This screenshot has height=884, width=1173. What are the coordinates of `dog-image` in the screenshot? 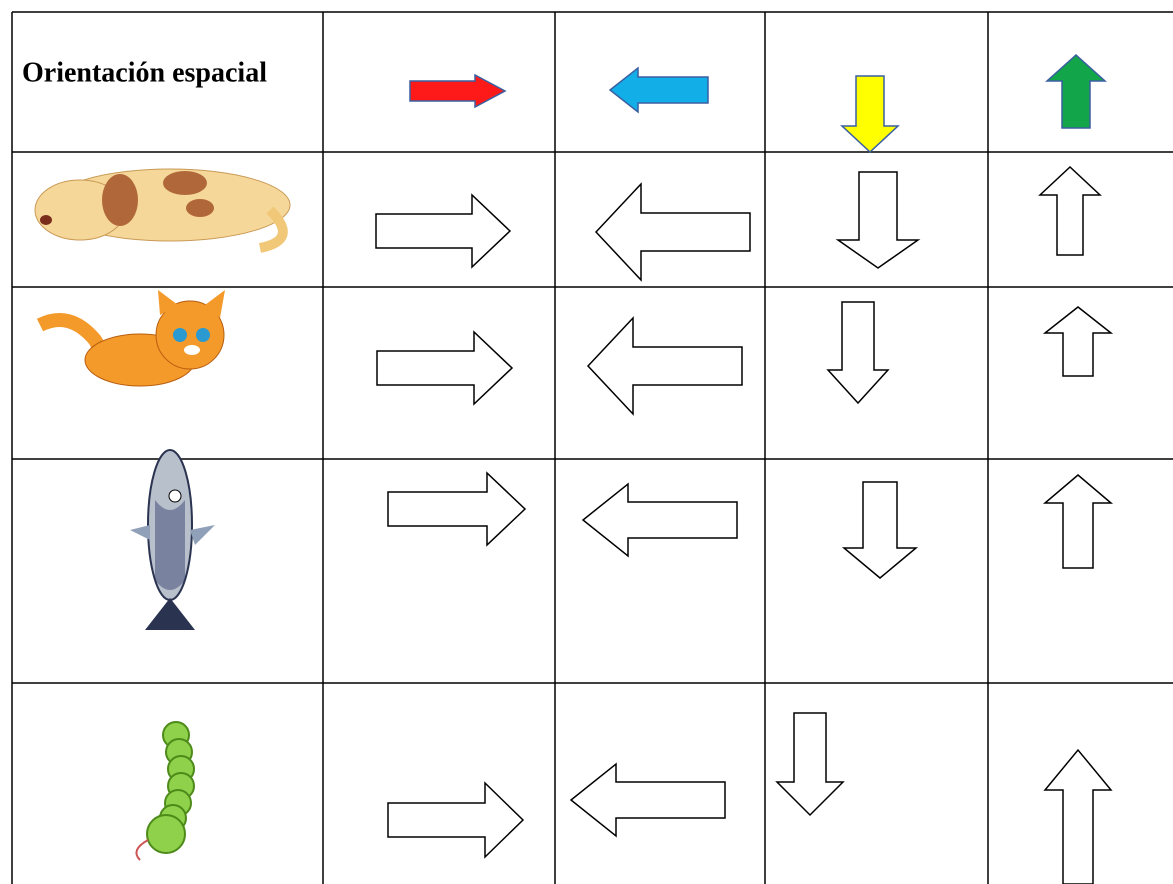 It's located at (162, 210).